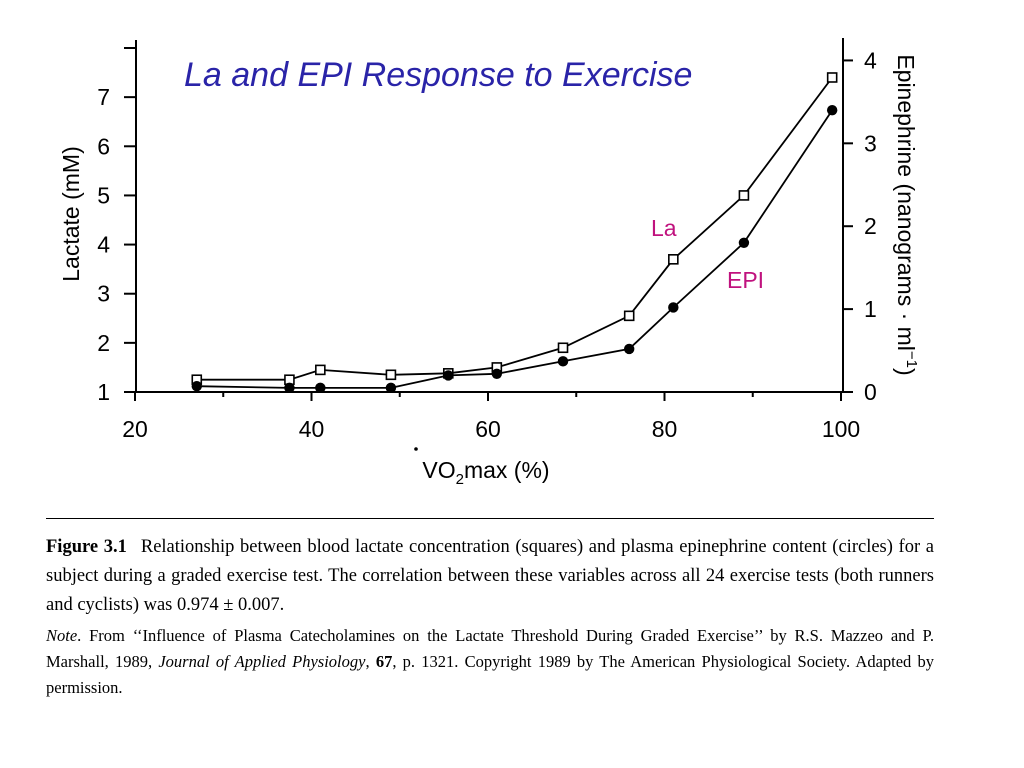 Image resolution: width=1024 pixels, height=768 pixels. I want to click on figure-label: Figure 3.1, so click(86, 547).